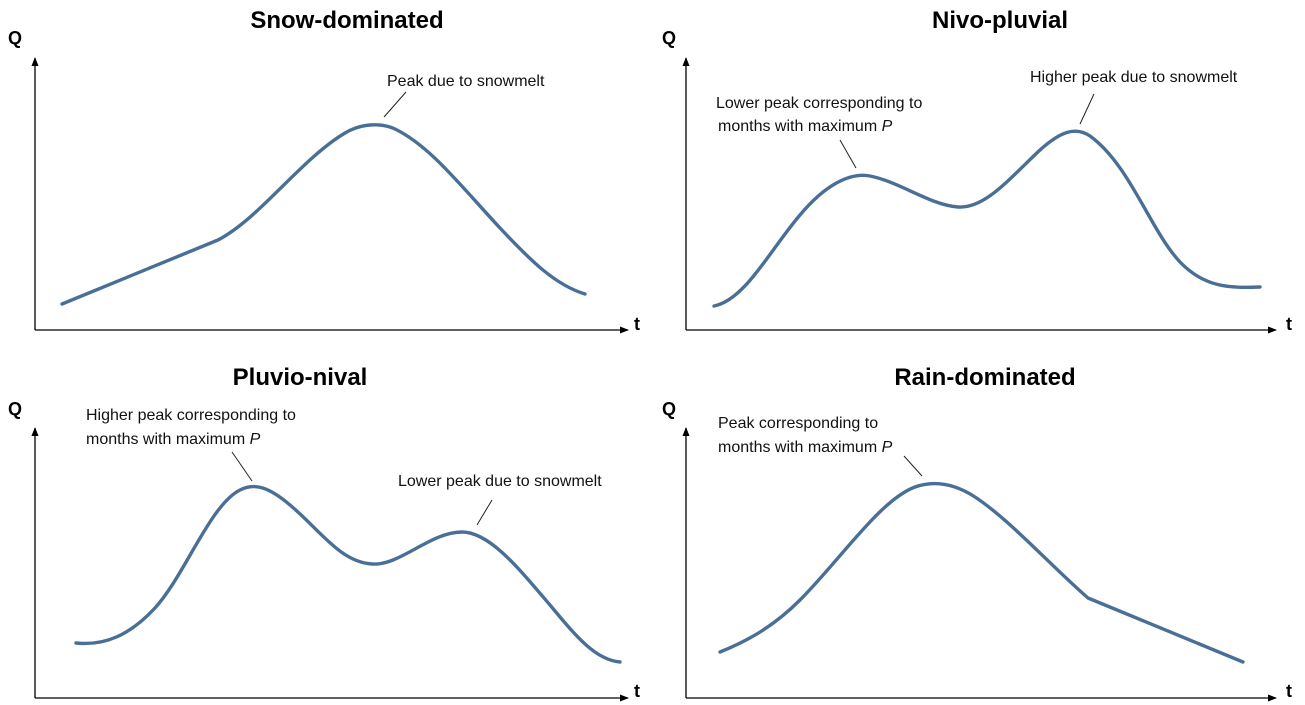  I want to click on panel-title: Pluvio-nival, so click(300, 377).